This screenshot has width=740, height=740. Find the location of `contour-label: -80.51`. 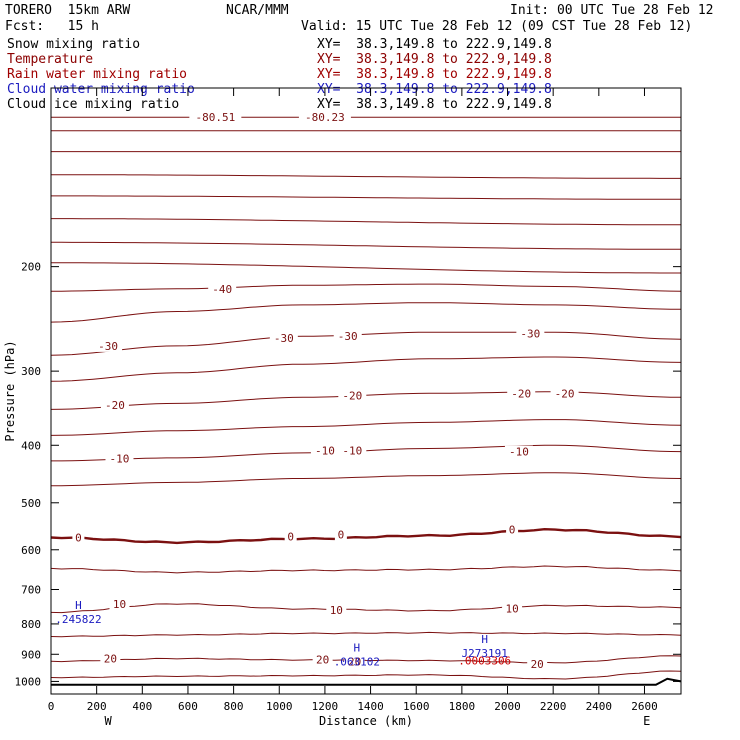

contour-label: -80.51 is located at coordinates (215, 117).